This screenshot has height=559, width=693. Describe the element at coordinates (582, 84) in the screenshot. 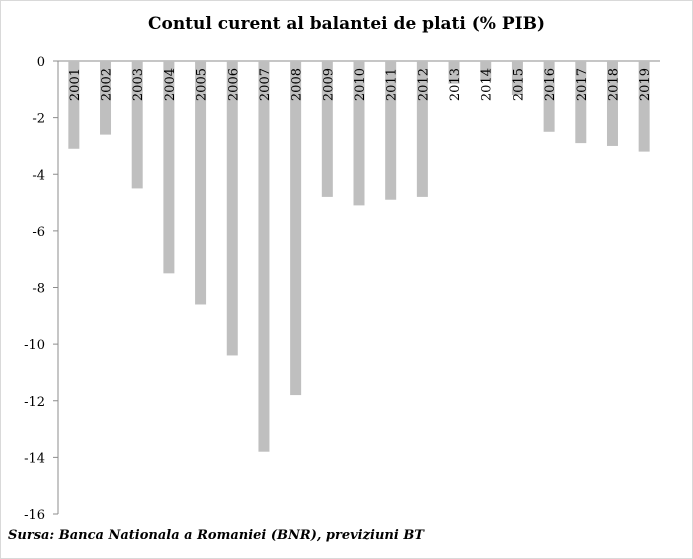

I see `x-category-label: 2017` at that location.